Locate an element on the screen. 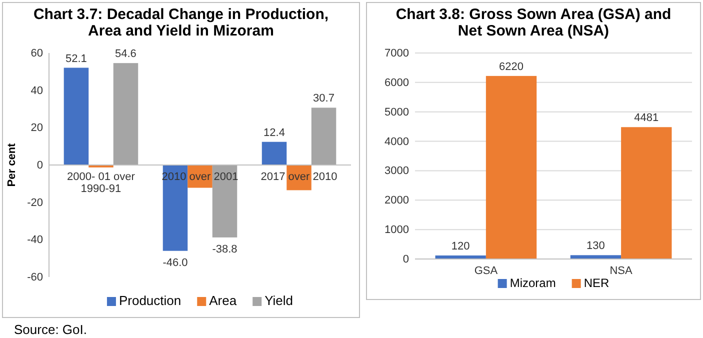 This screenshot has width=703, height=338. y-tick-label: 7000 is located at coordinates (396, 54).